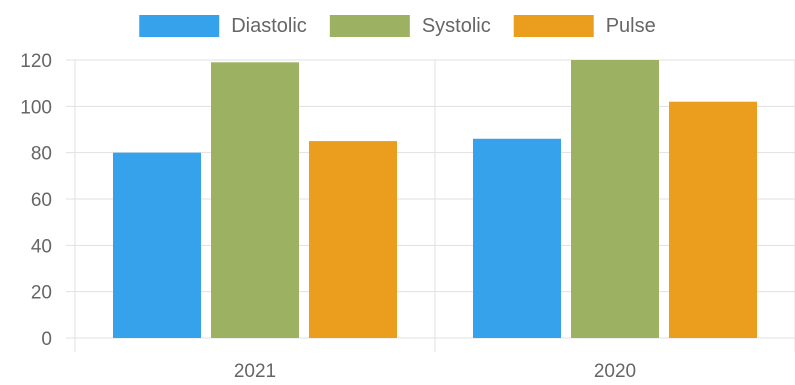  Describe the element at coordinates (553, 26) in the screenshot. I see `legend-swatch-pulse` at that location.